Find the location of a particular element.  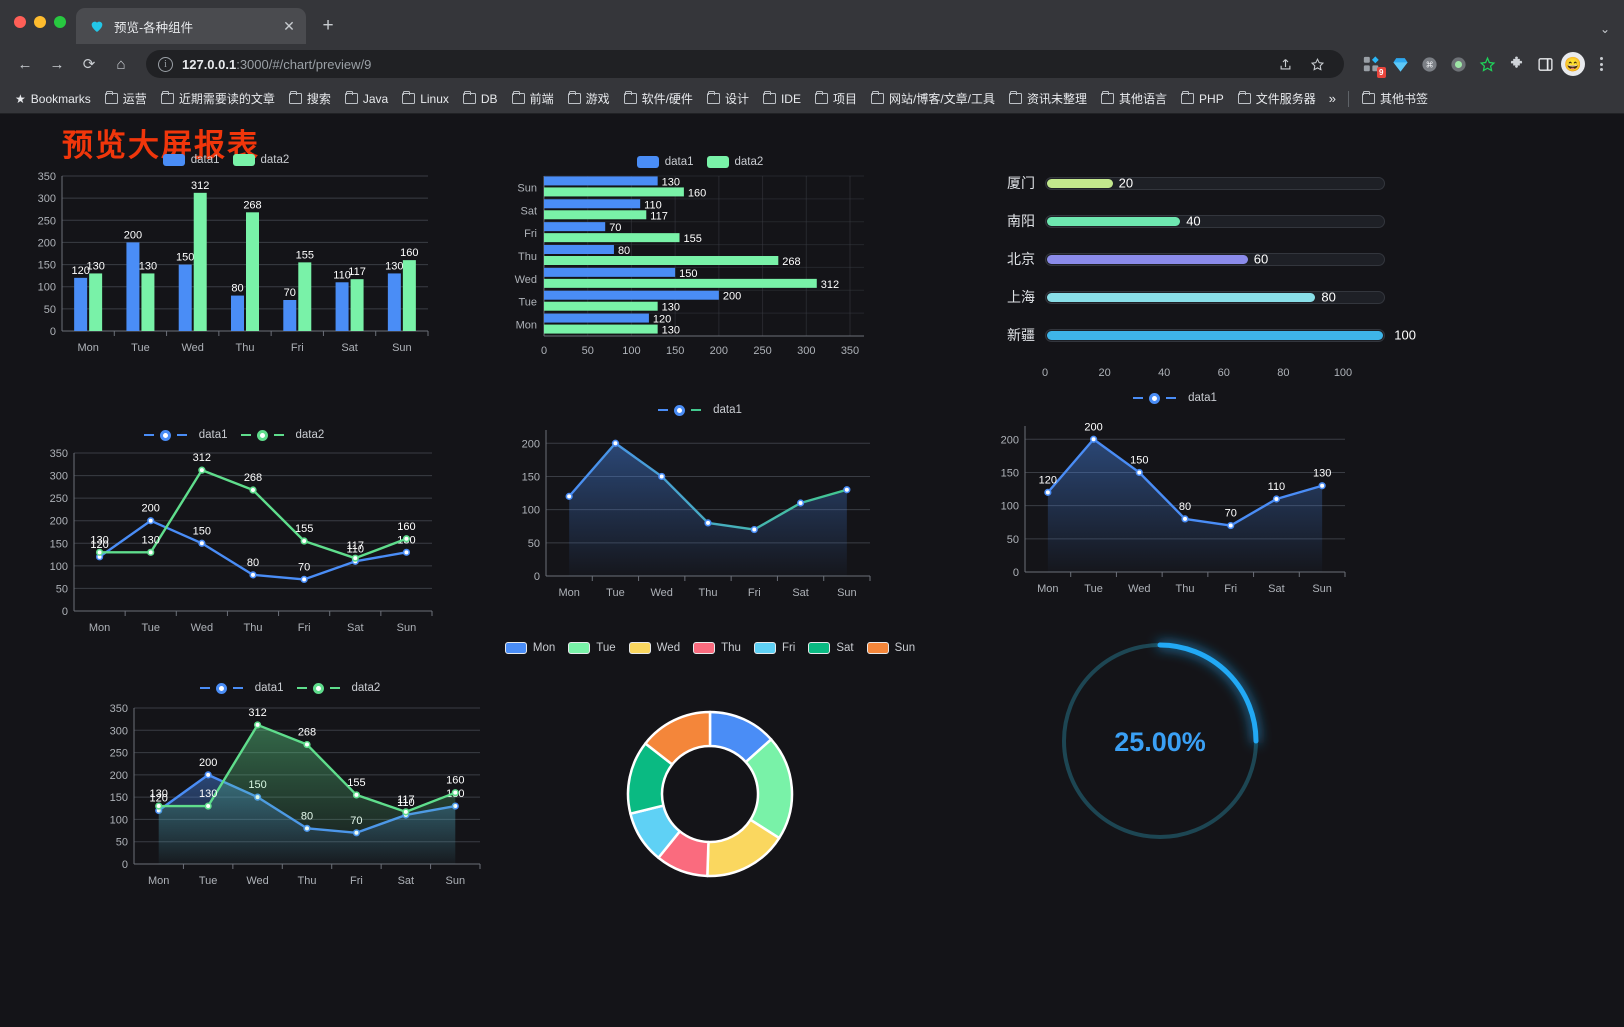

chart-text: 70 is located at coordinates (615, 228).